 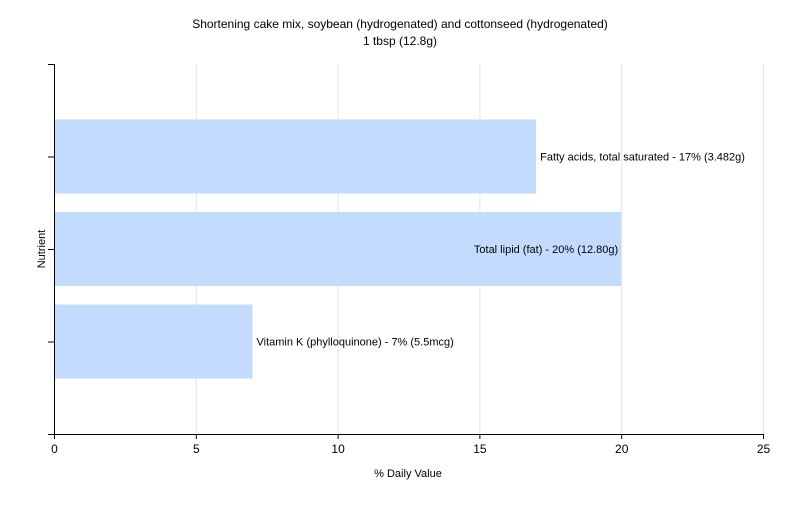 I want to click on x-tick-label: 25, so click(x=764, y=449).